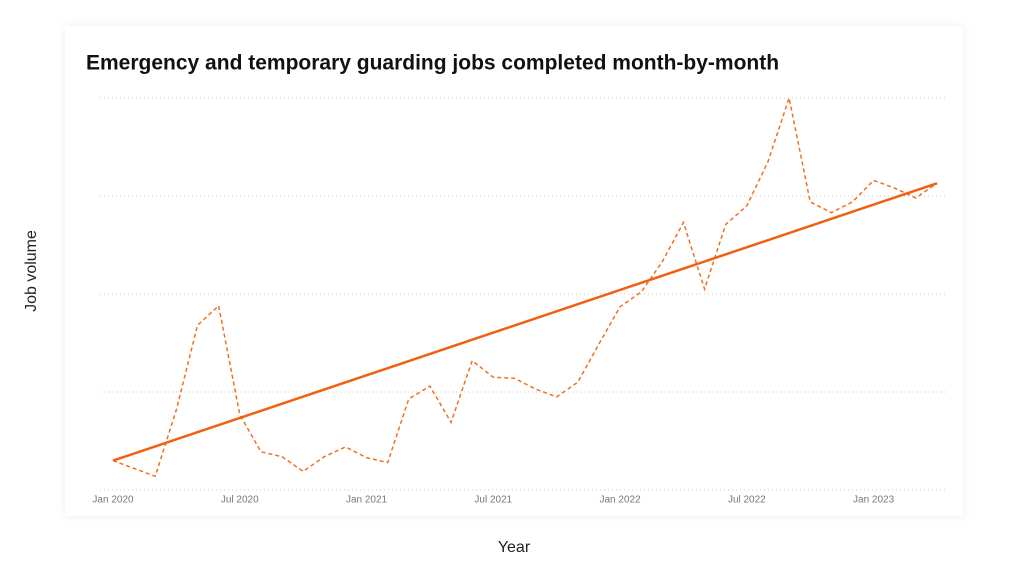 The height and width of the screenshot is (579, 1024). What do you see at coordinates (367, 500) in the screenshot?
I see `x-tick-label: Jan 2021` at bounding box center [367, 500].